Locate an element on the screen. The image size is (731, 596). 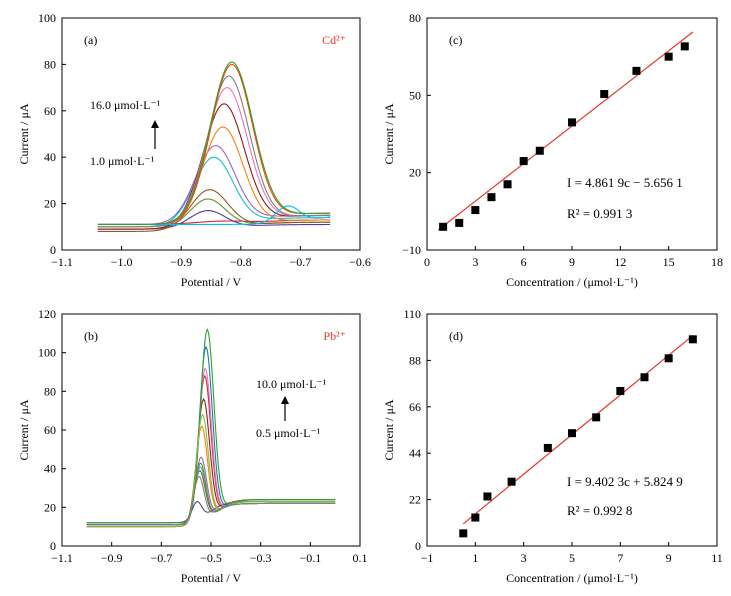
fit-r-squared: R² = 0.992 8 is located at coordinates (599, 510).